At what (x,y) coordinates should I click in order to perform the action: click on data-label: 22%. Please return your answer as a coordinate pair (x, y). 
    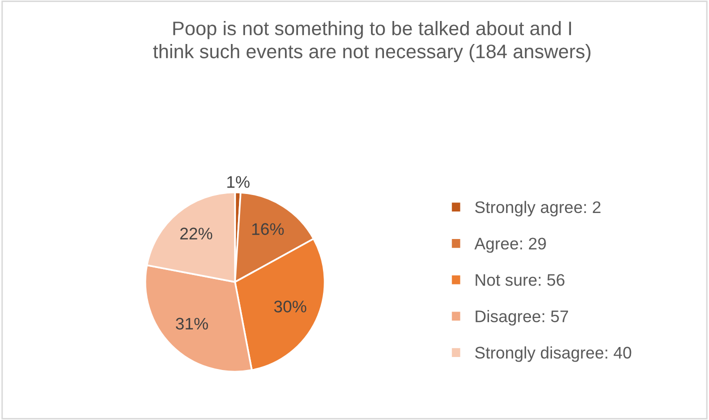
    Looking at the image, I should click on (196, 234).